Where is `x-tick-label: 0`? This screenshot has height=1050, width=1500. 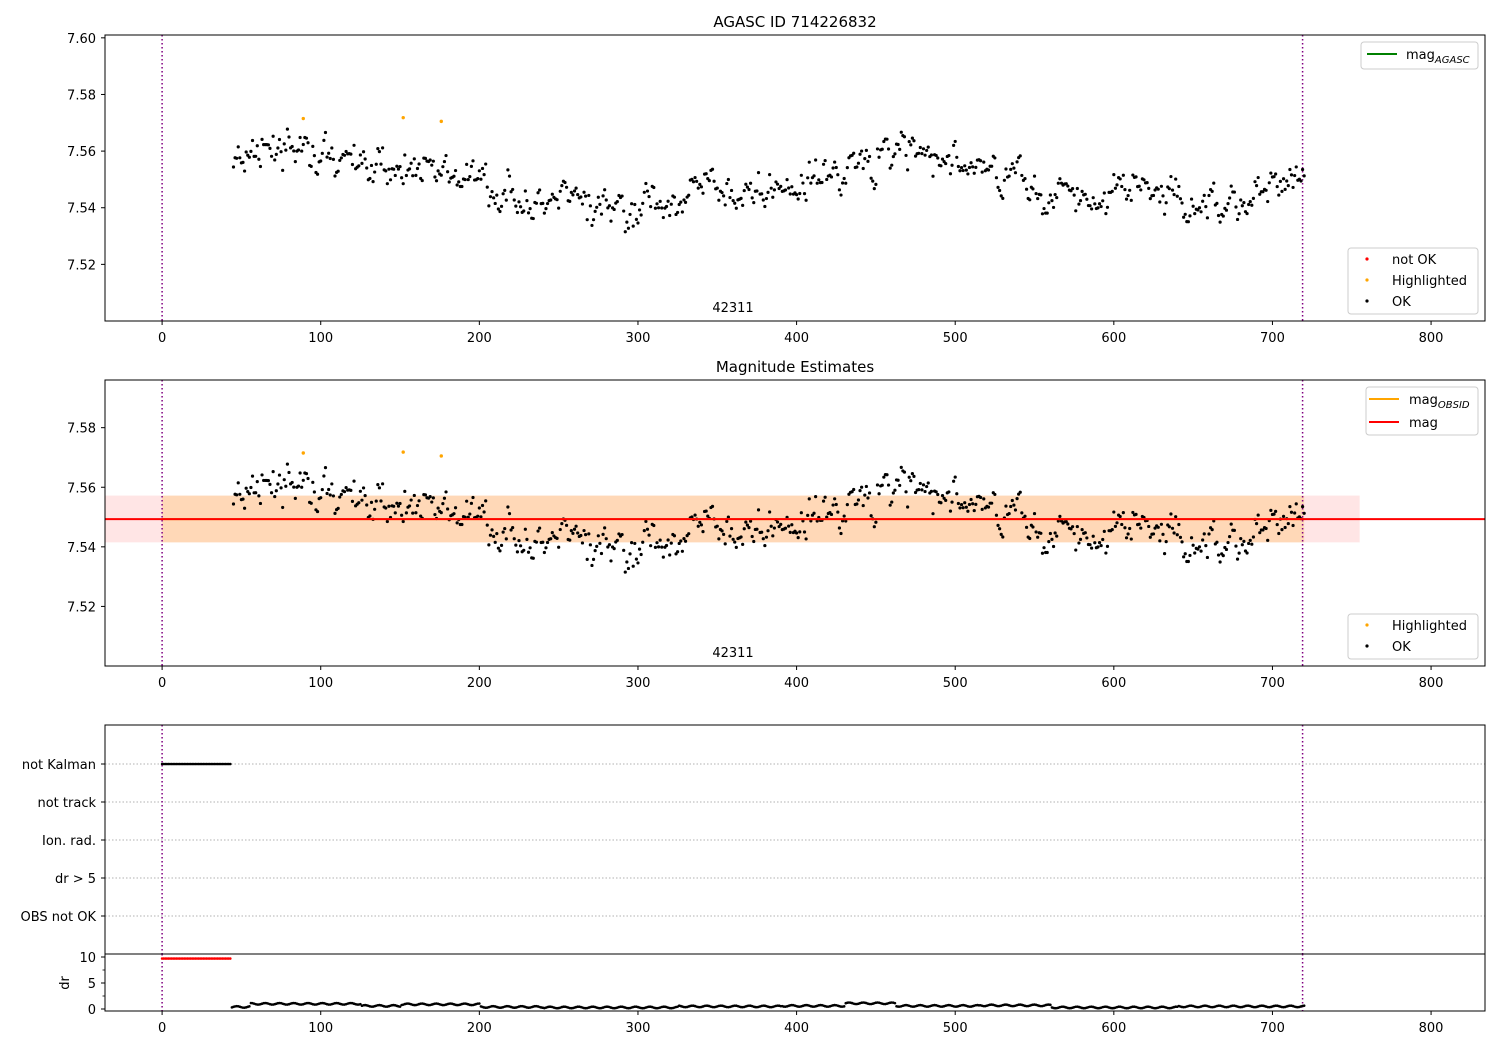 x-tick-label: 0 is located at coordinates (162, 338).